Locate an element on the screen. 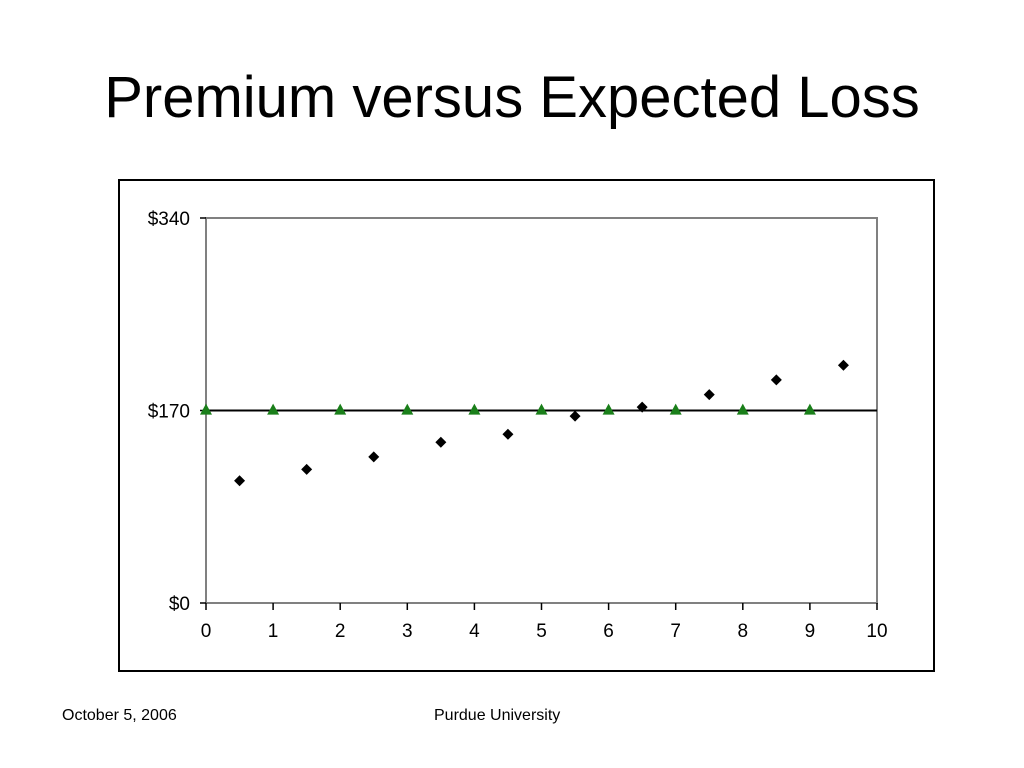  x-tick-label: 8 is located at coordinates (743, 631).